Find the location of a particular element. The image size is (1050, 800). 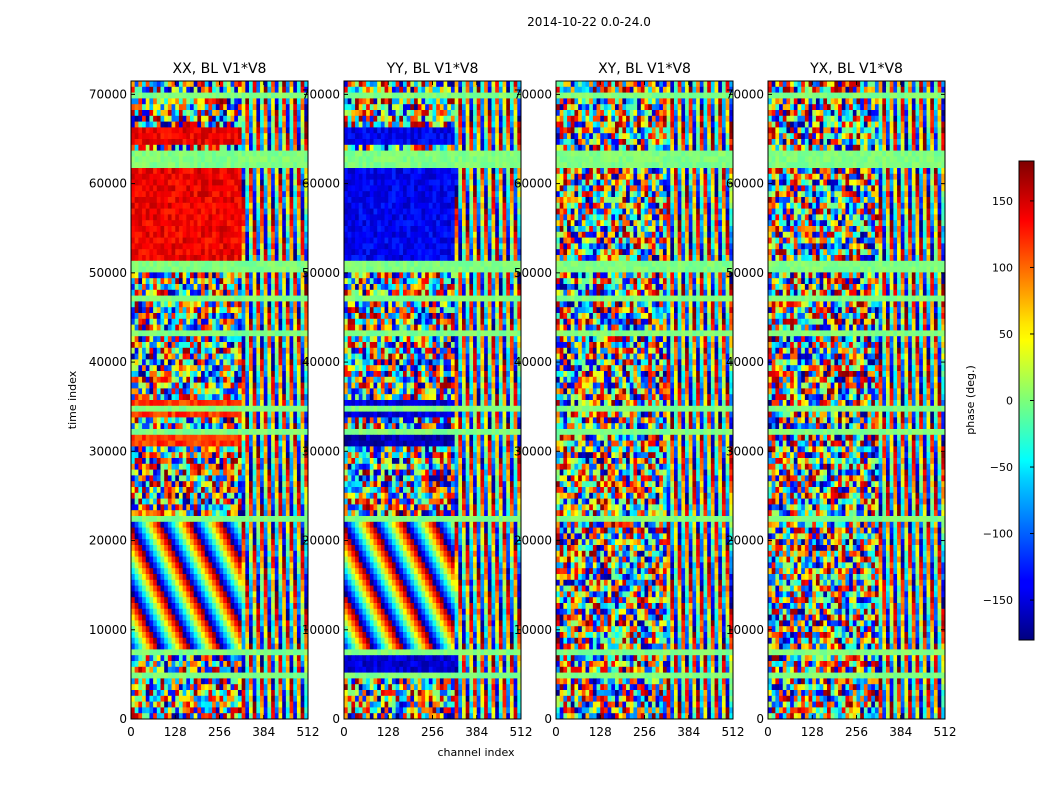

y-axis-label: time index is located at coordinates (72, 399).